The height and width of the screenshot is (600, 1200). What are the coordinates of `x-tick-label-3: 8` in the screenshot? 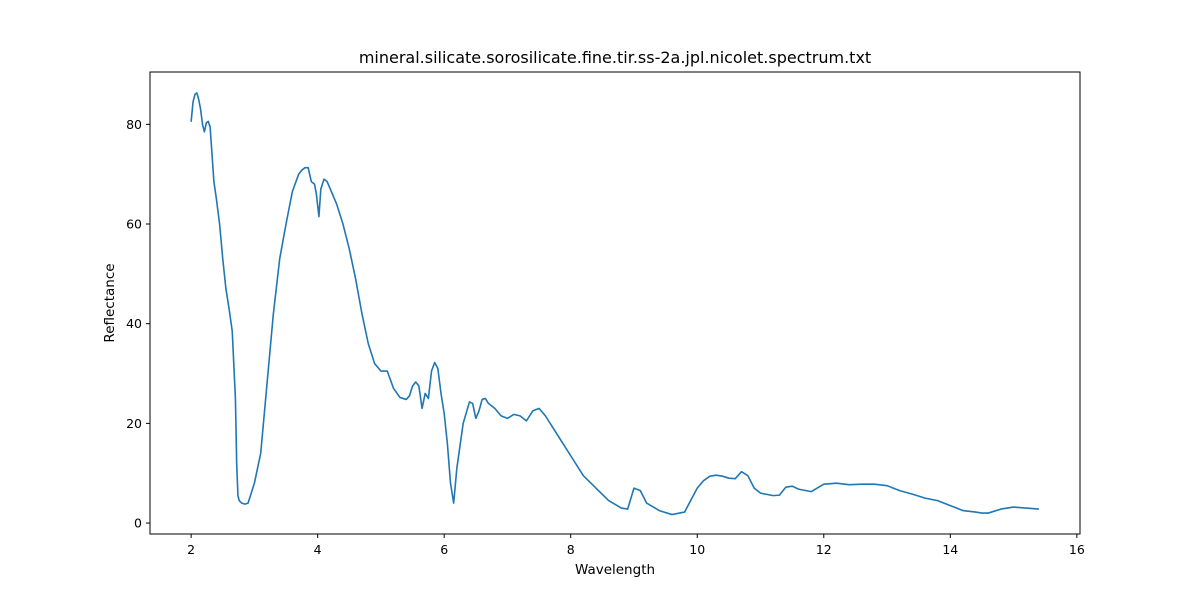 It's located at (571, 549).